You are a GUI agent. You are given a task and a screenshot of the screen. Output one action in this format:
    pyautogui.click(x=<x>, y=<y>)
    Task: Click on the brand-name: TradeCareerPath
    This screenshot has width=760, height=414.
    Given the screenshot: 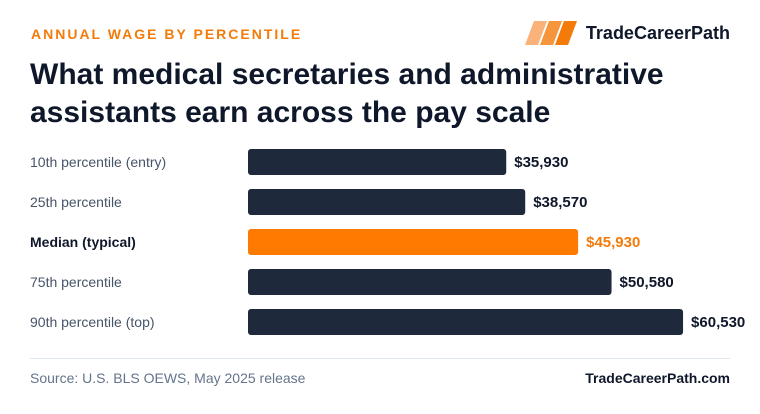 What is the action you would take?
    pyautogui.click(x=657, y=32)
    